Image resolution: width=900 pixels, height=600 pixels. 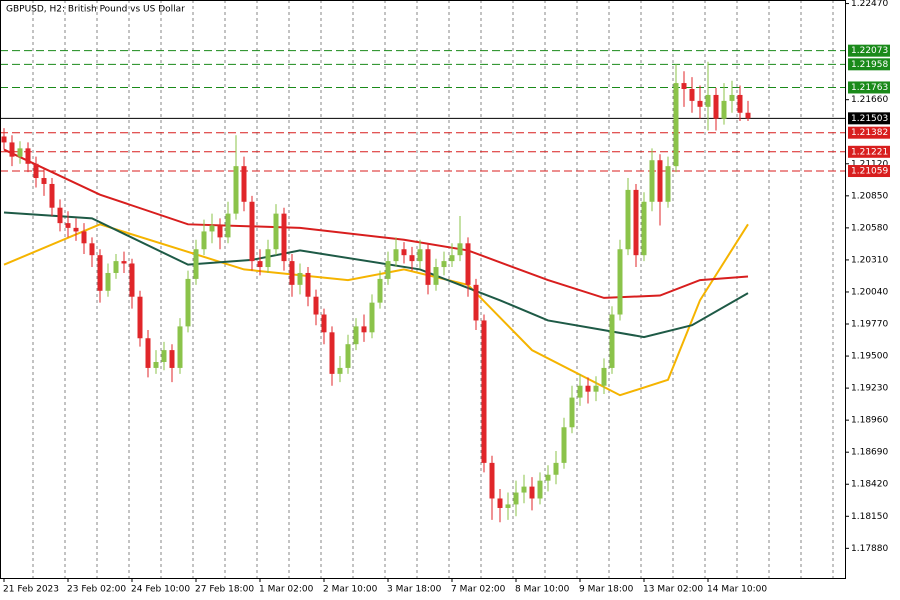 What do you see at coordinates (414, 590) in the screenshot?
I see `x-tick-label: 3 Mar 18:00` at bounding box center [414, 590].